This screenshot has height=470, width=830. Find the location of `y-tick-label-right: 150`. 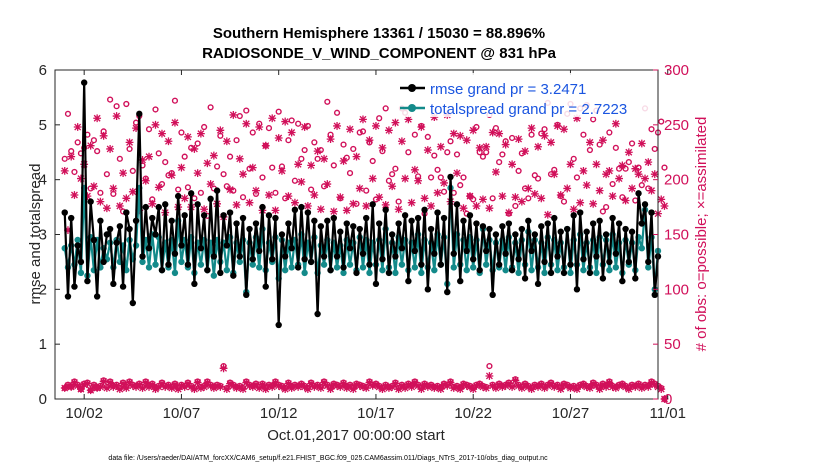

y-tick-label-right: 150 is located at coordinates (676, 235).